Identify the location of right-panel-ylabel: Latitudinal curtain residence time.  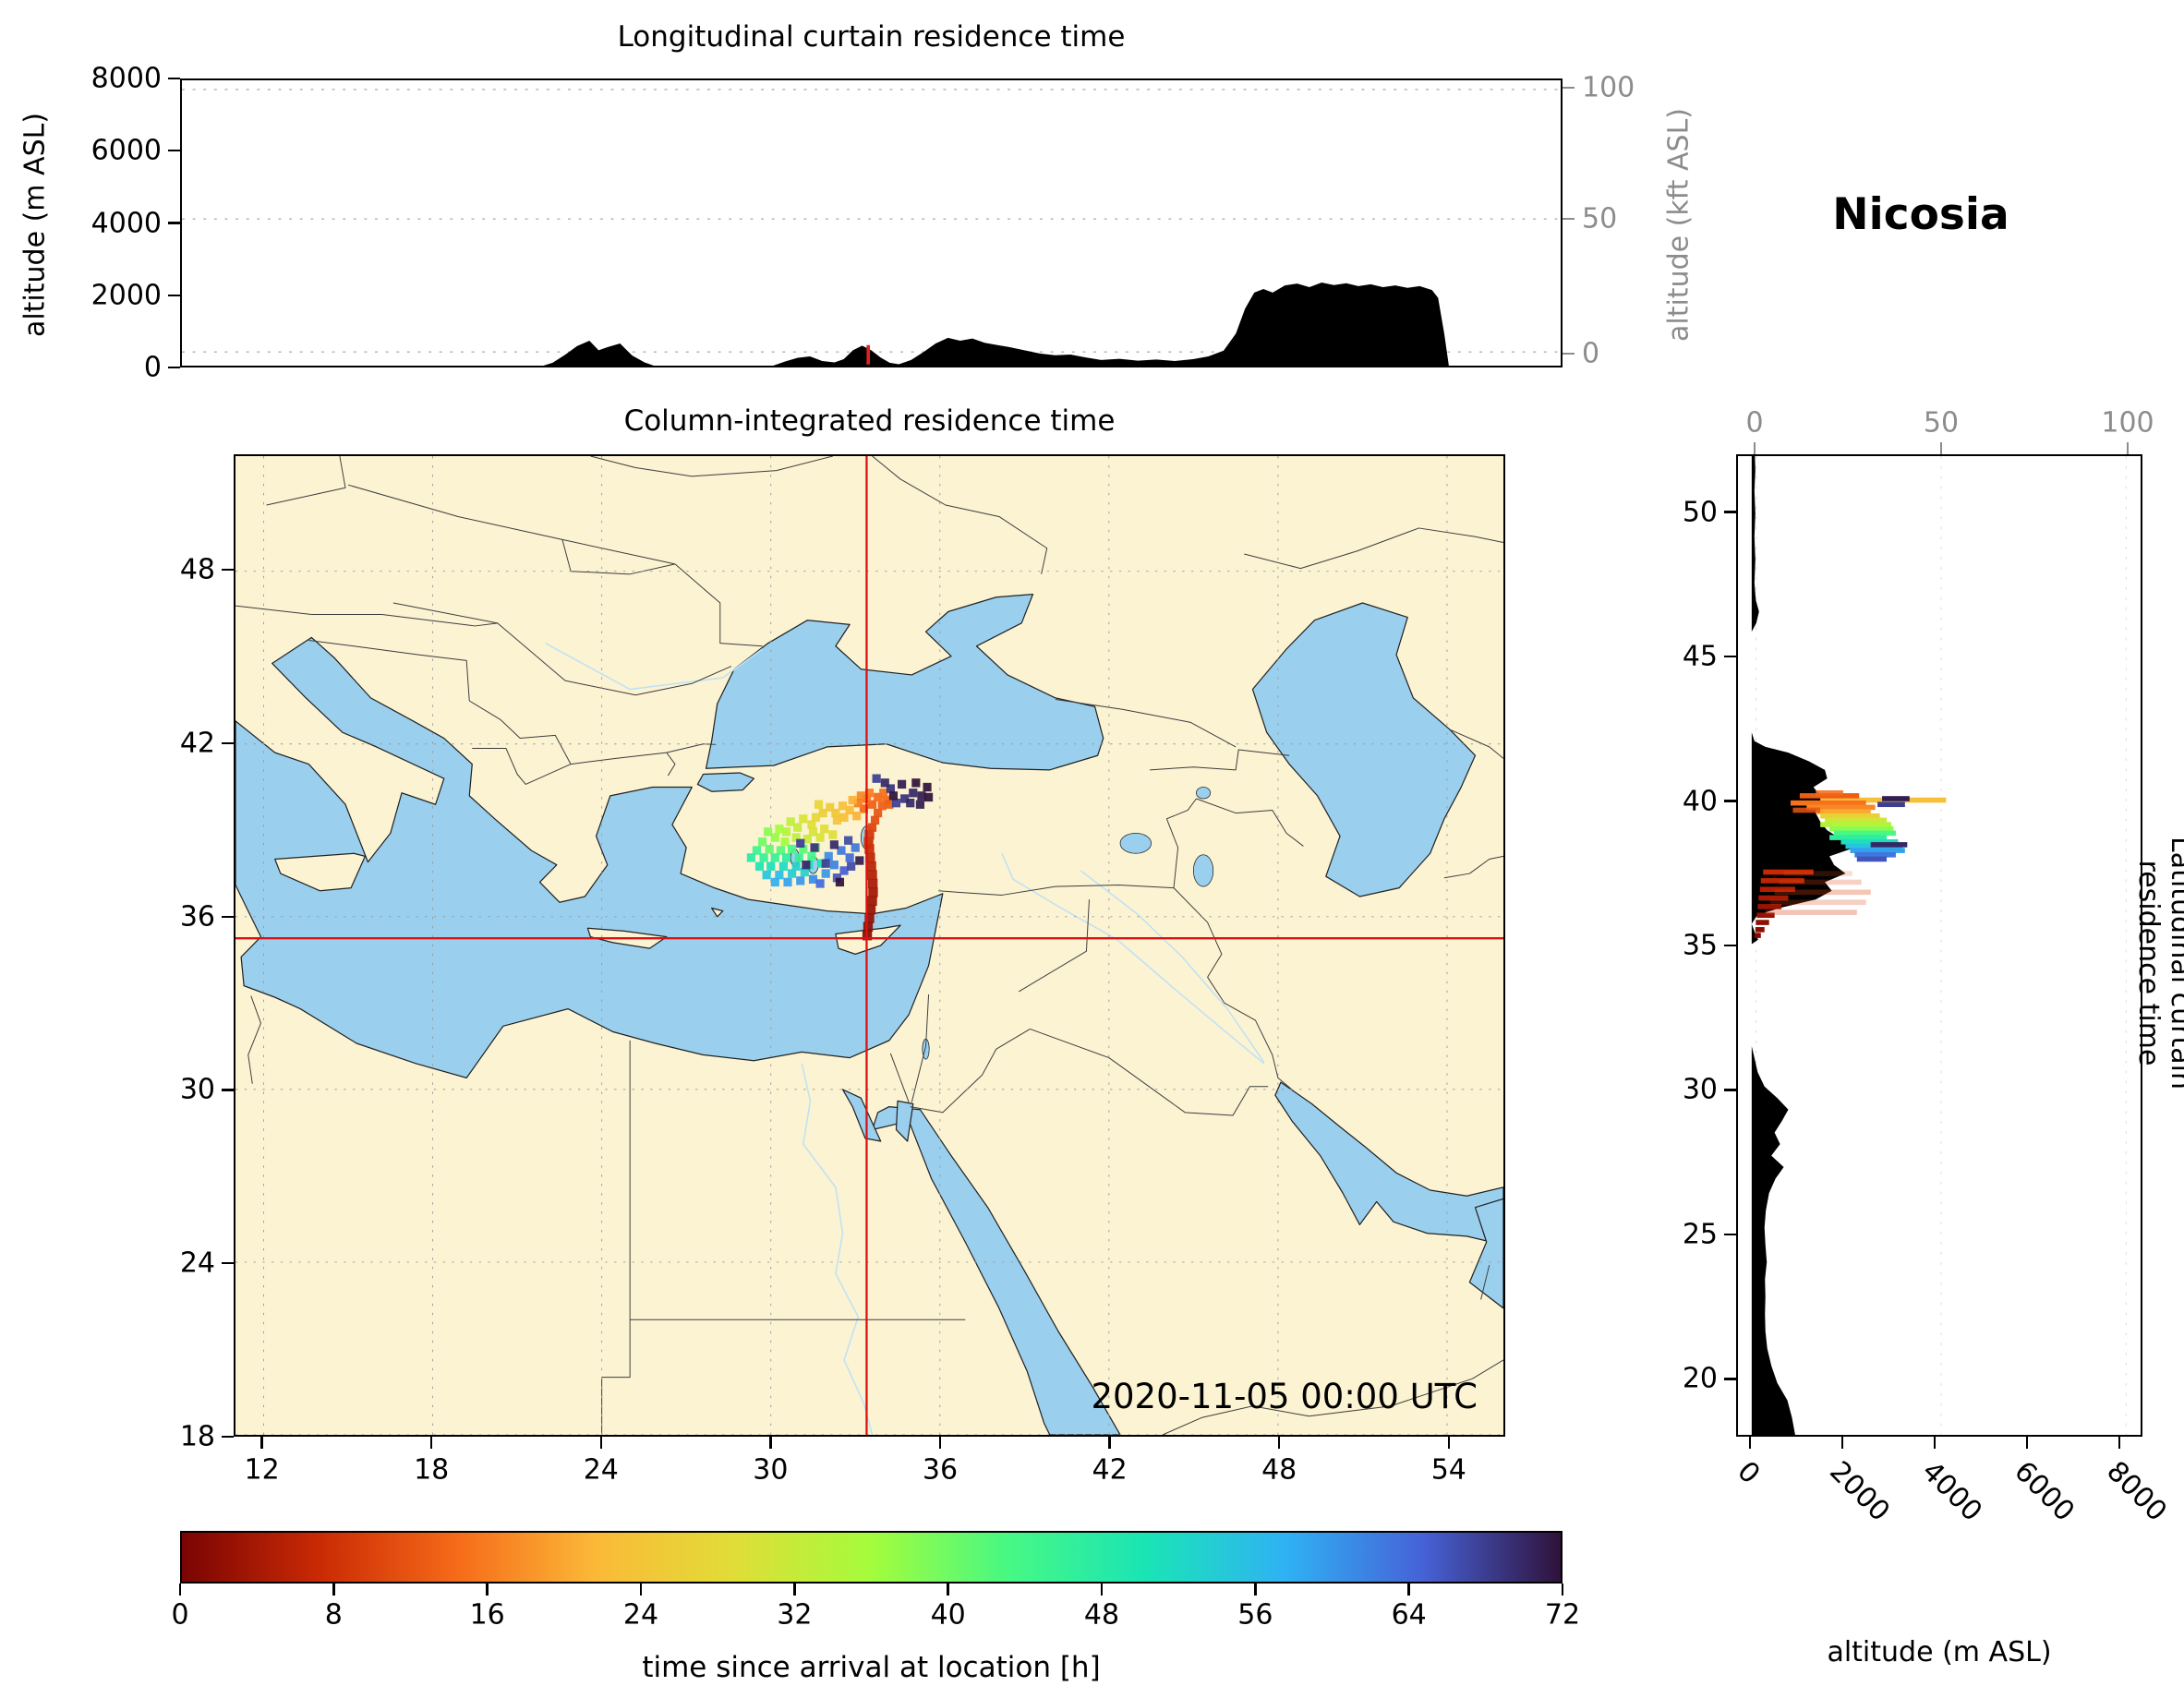
(2158, 963).